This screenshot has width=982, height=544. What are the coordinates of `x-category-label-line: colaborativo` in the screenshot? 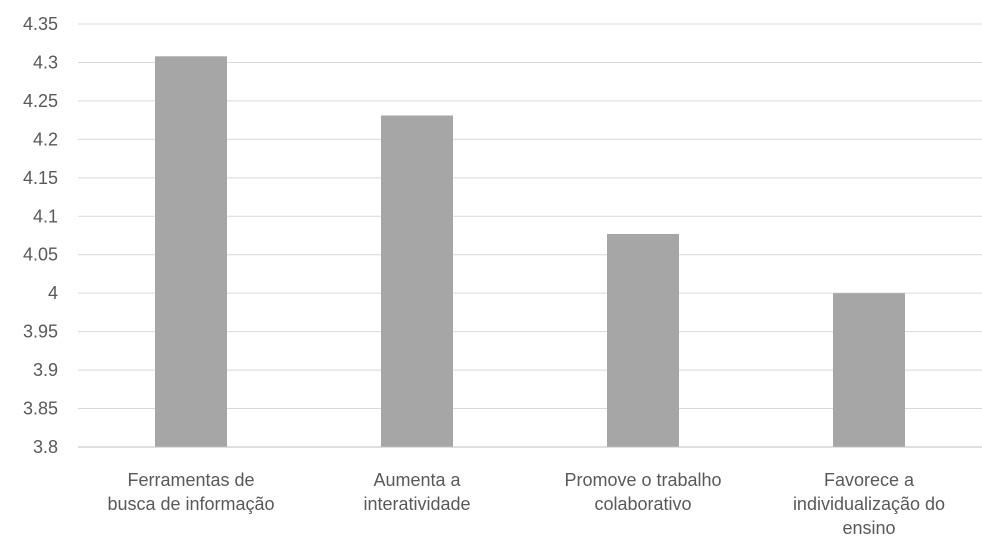 It's located at (642, 504).